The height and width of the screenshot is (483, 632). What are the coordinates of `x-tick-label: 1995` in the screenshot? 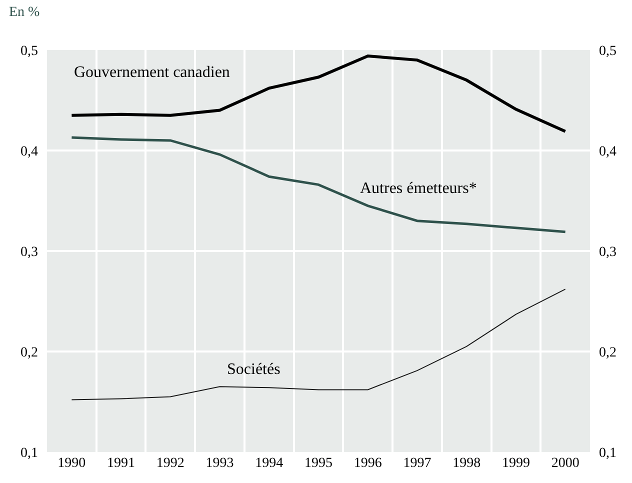 It's located at (318, 463).